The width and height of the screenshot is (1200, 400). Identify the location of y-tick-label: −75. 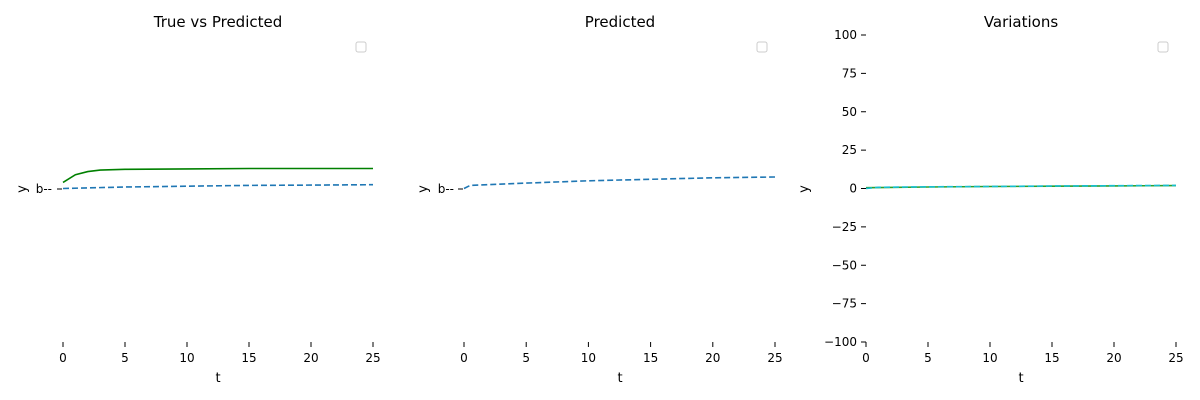
(844, 304).